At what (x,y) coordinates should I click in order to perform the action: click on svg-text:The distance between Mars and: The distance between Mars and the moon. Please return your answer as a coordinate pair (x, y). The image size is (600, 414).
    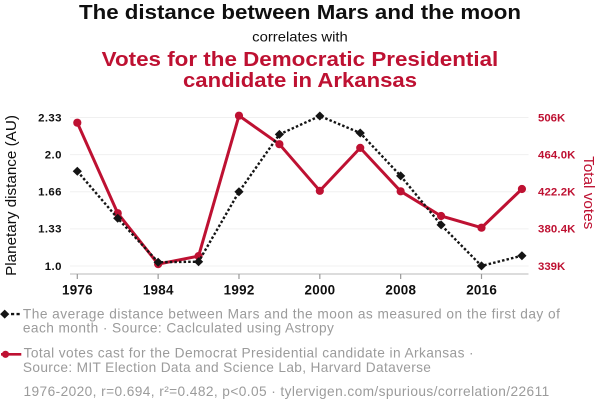
    Looking at the image, I should click on (300, 13).